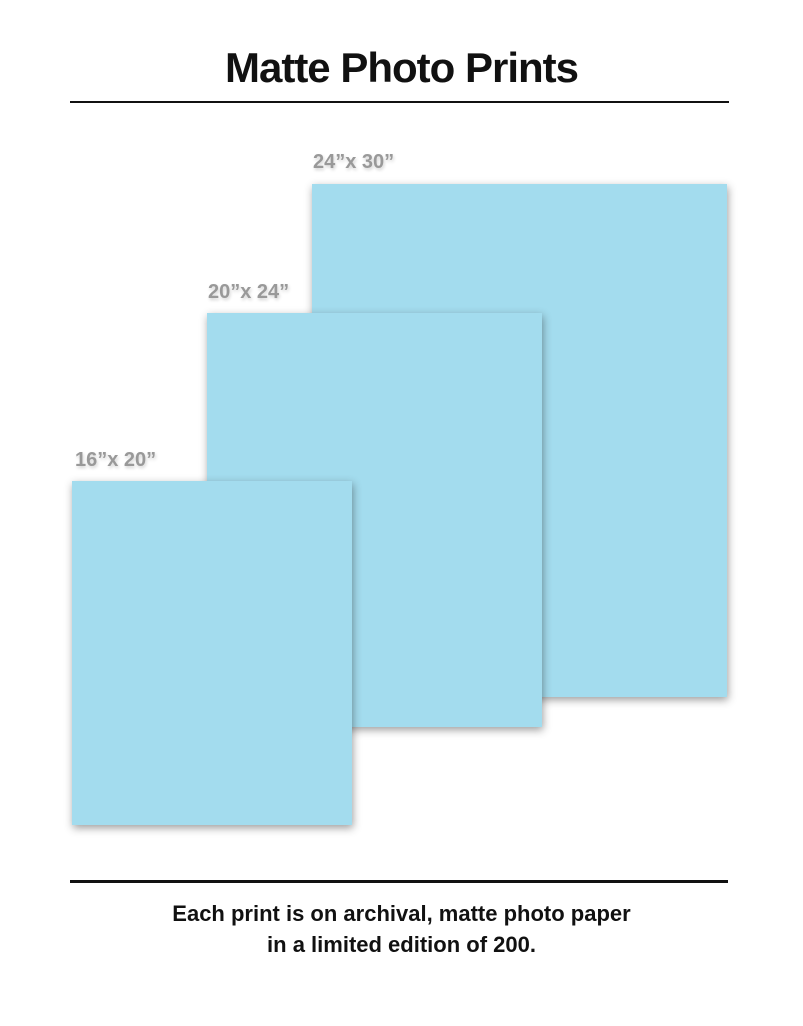 The height and width of the screenshot is (1026, 803). Describe the element at coordinates (399, 881) in the screenshot. I see `bottom-divider` at that location.